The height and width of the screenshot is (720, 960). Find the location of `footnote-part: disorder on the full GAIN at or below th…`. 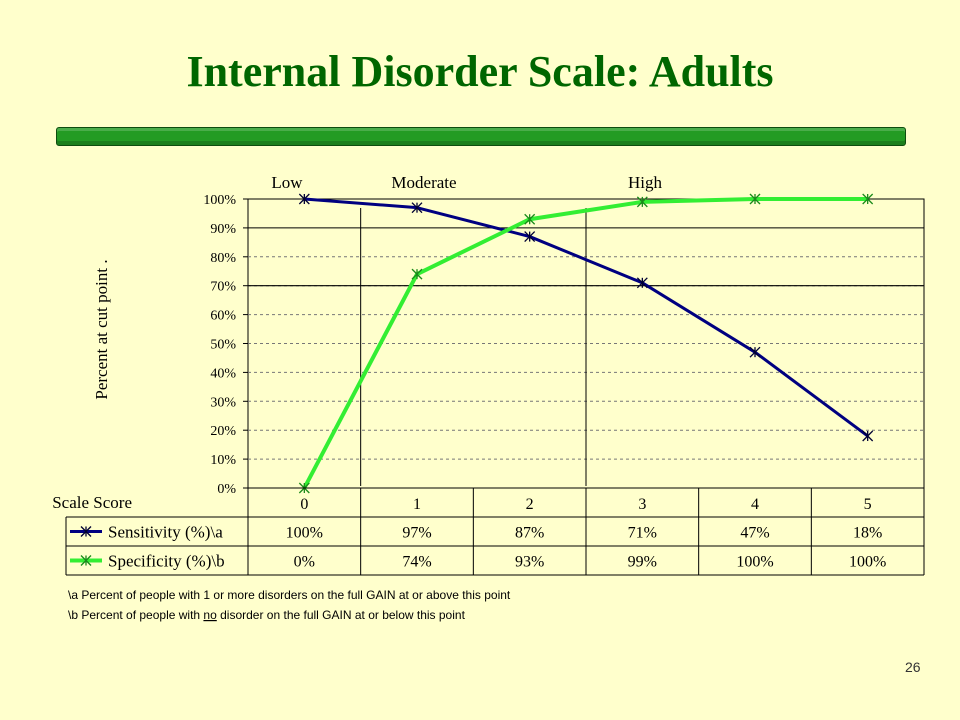

footnote-part: disorder on the full GAIN at or below th… is located at coordinates (341, 615).